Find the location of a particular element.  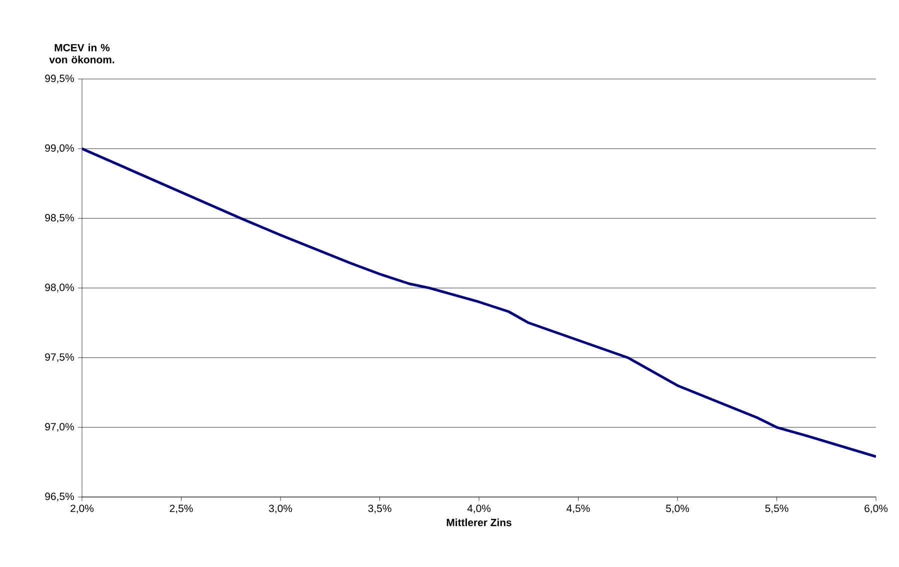

x-axis-title: Mittlerer Zins is located at coordinates (479, 522).